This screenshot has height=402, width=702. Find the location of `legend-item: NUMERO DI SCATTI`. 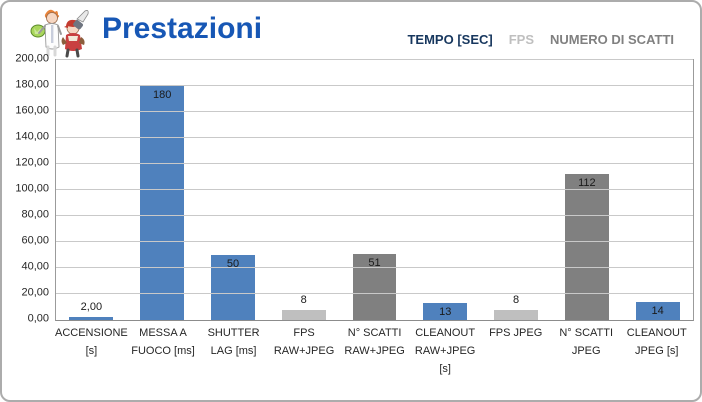

legend-item: NUMERO DI SCATTI is located at coordinates (612, 39).